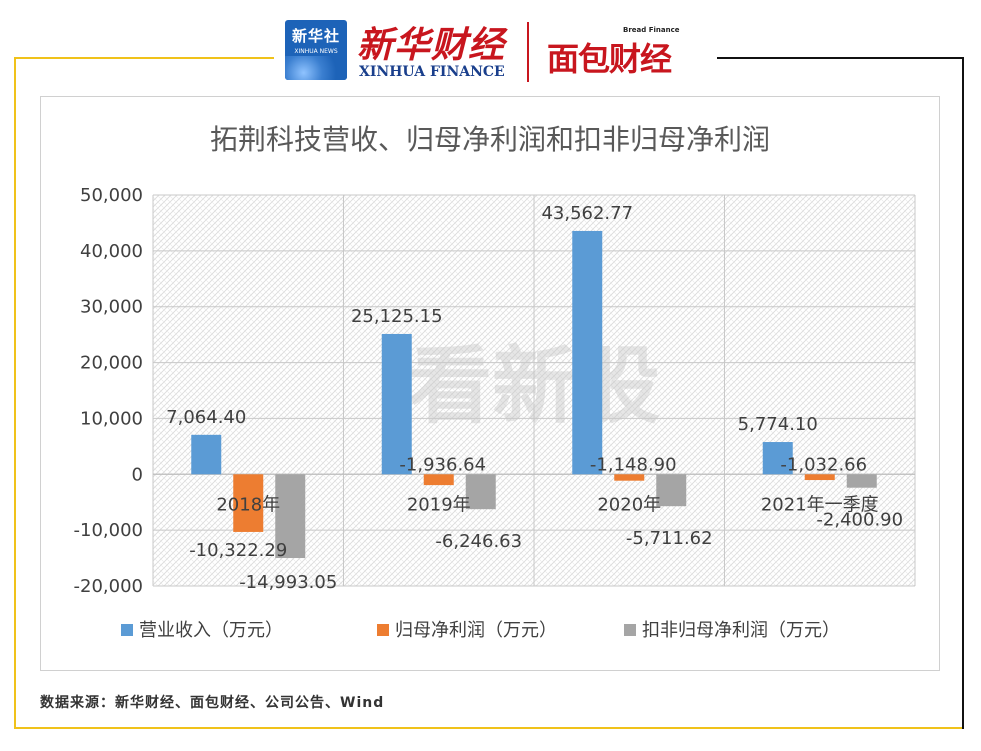 The image size is (981, 751). What do you see at coordinates (111, 251) in the screenshot?
I see `y-tick-label: 40,000` at bounding box center [111, 251].